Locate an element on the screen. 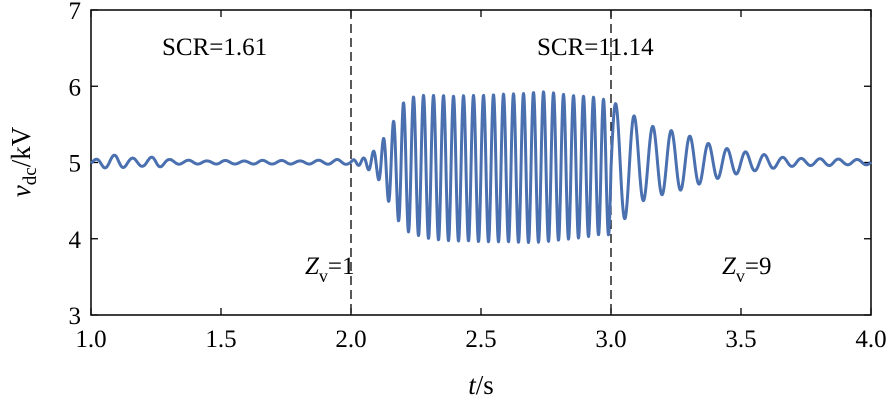 The width and height of the screenshot is (891, 402). y-tick-label: 7 is located at coordinates (75, 12).